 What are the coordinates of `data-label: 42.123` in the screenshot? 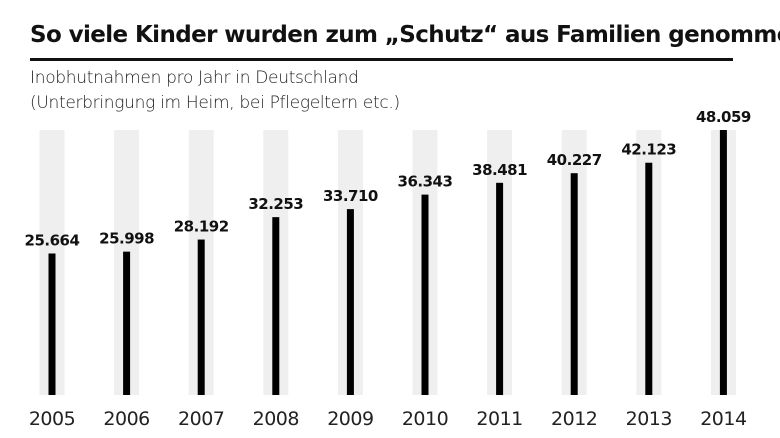 It's located at (648, 150).